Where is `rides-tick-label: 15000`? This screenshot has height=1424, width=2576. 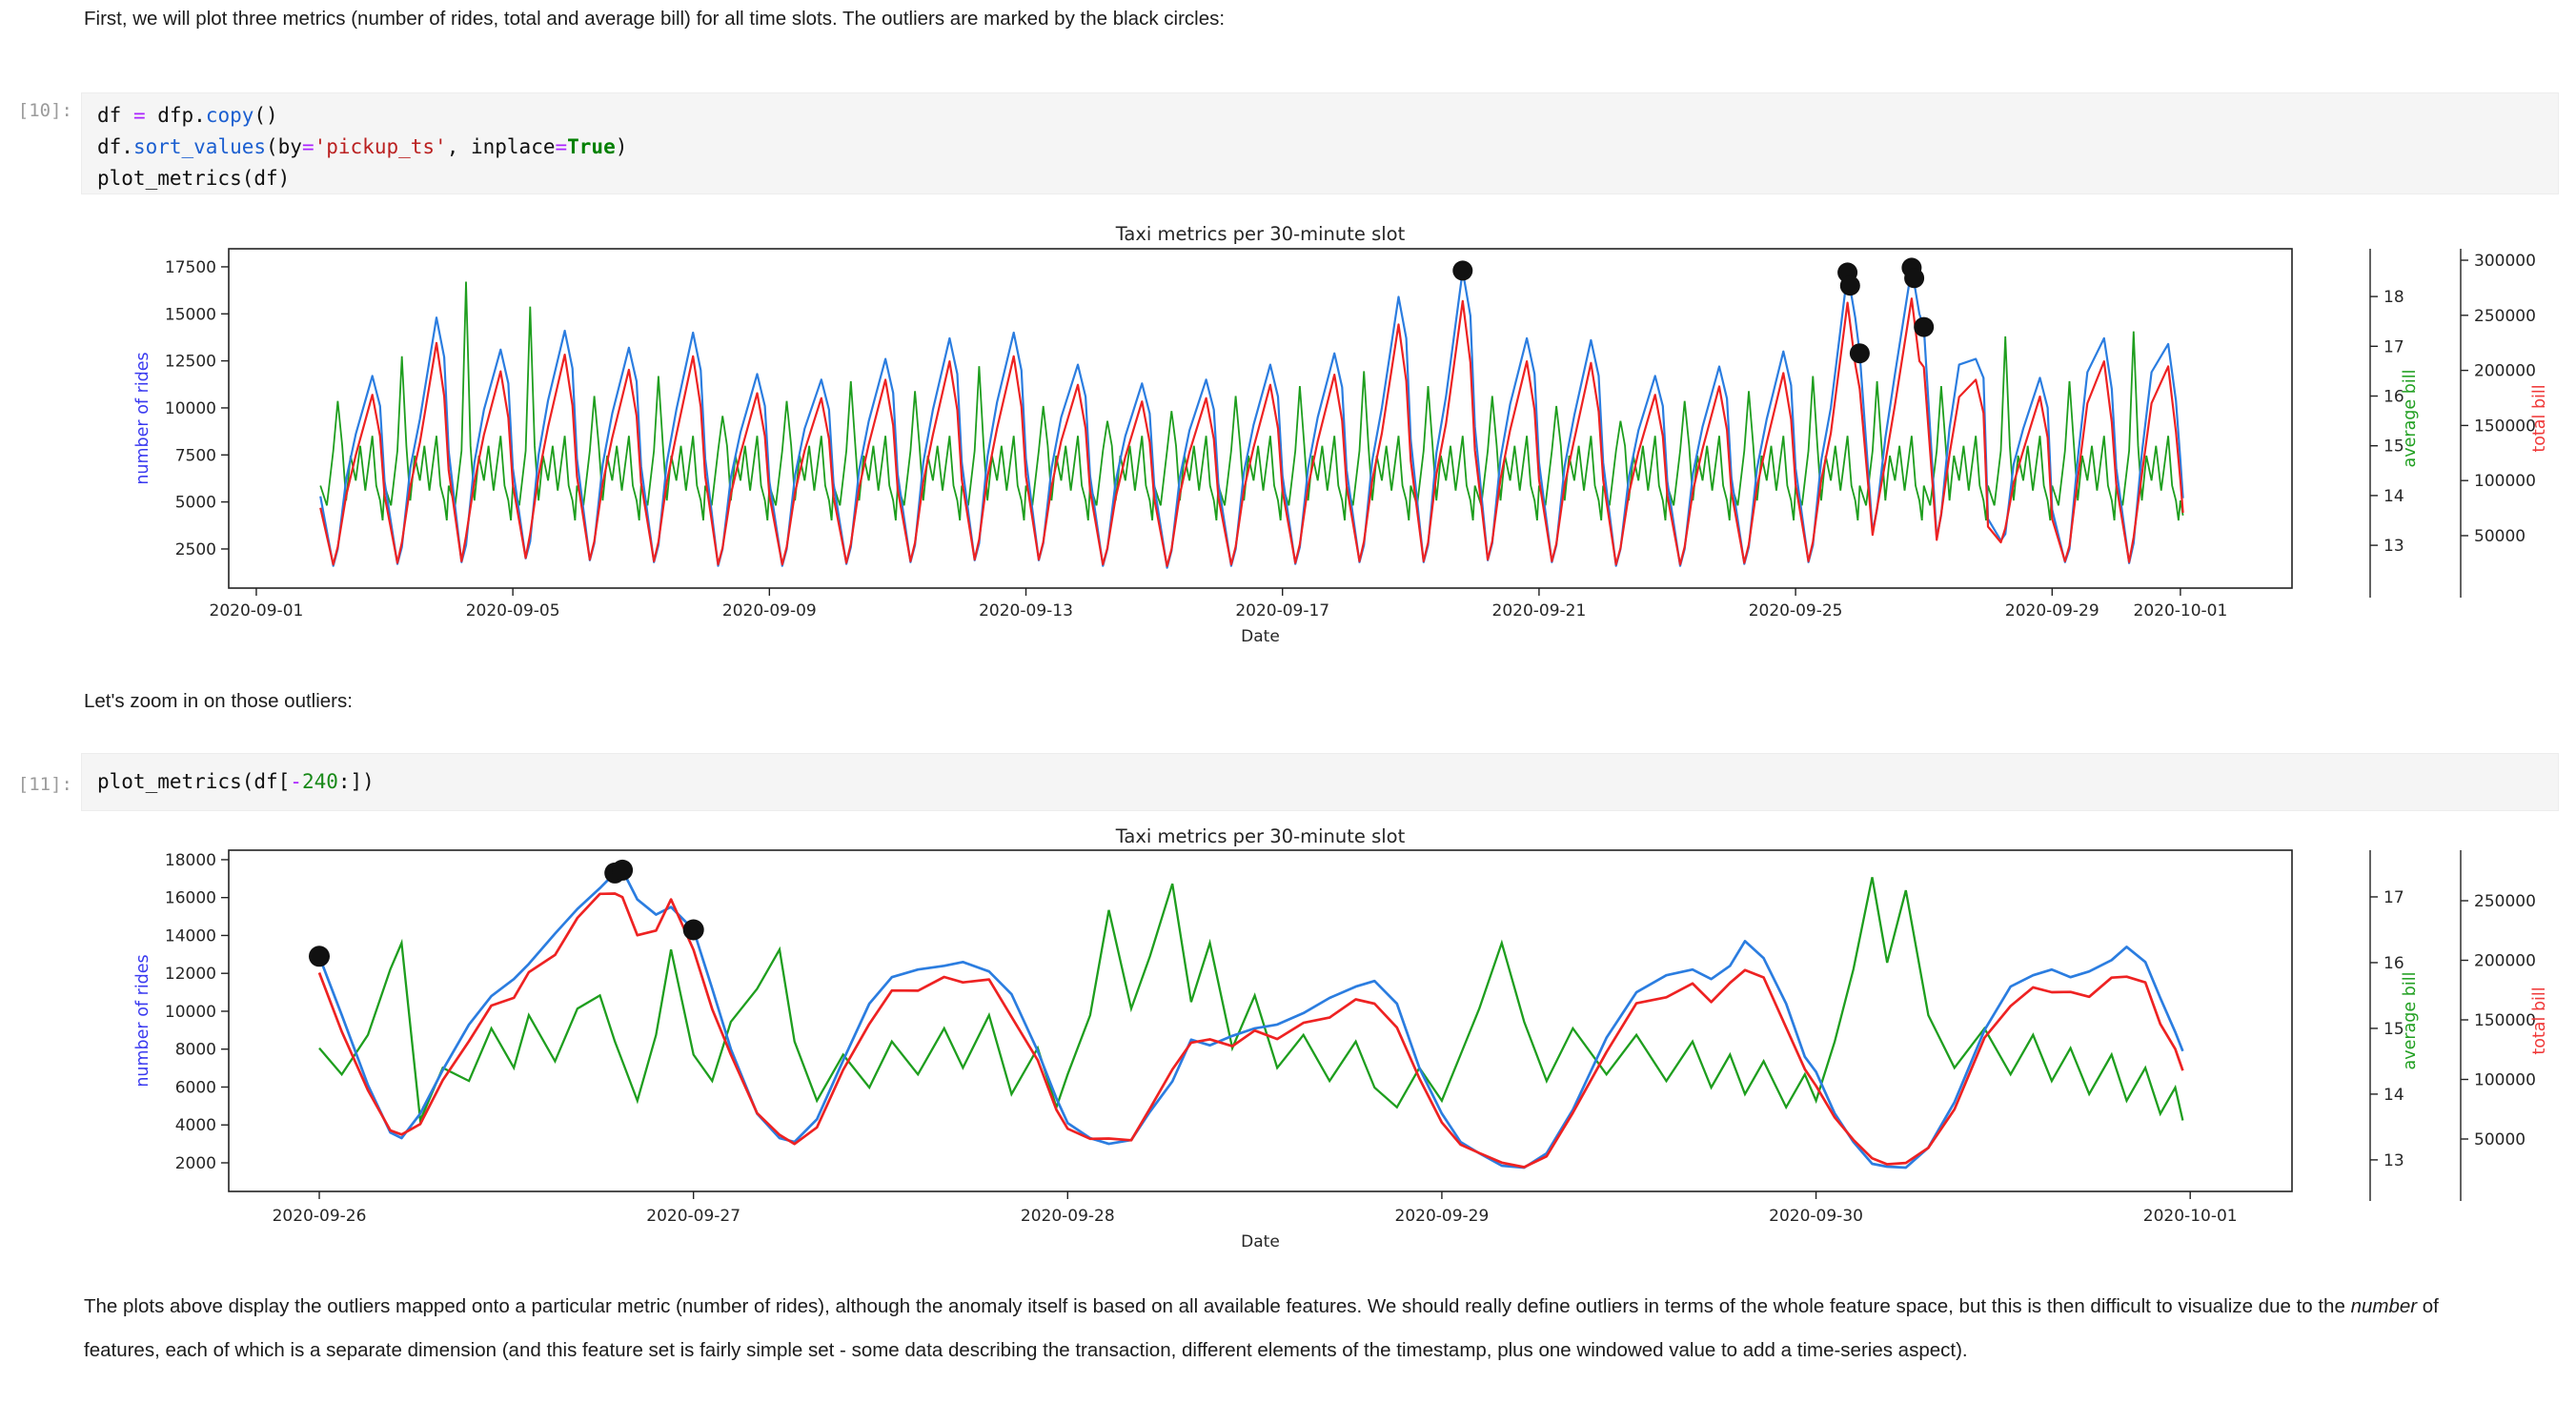
rides-tick-label: 15000 is located at coordinates (190, 315).